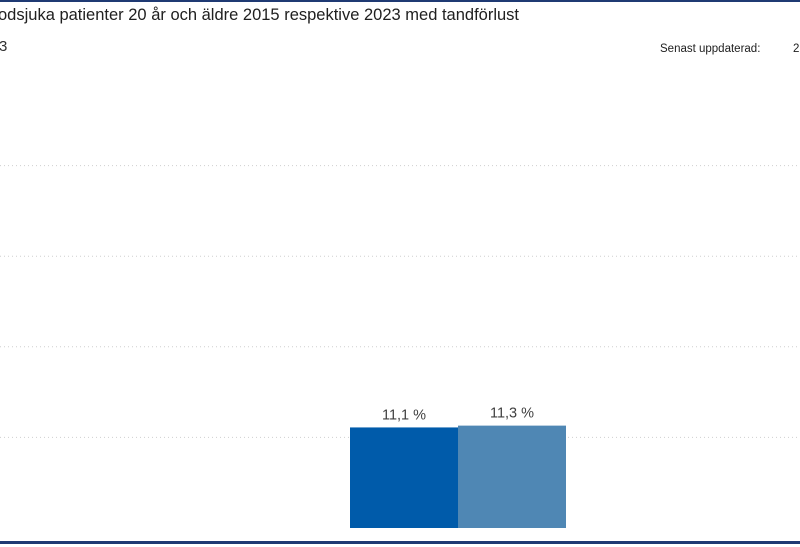 The width and height of the screenshot is (800, 547). What do you see at coordinates (796, 49) in the screenshot?
I see `last-updated-value: 2` at bounding box center [796, 49].